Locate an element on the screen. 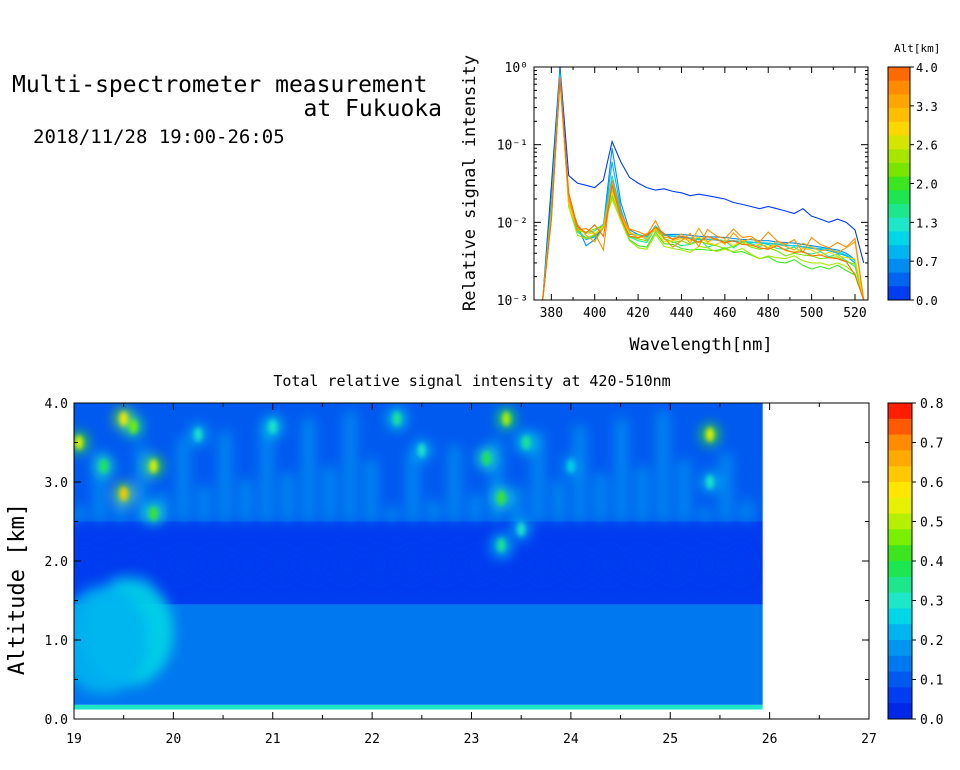 The width and height of the screenshot is (960, 770). intensity-colorbar-label: 0.5 is located at coordinates (931, 523).